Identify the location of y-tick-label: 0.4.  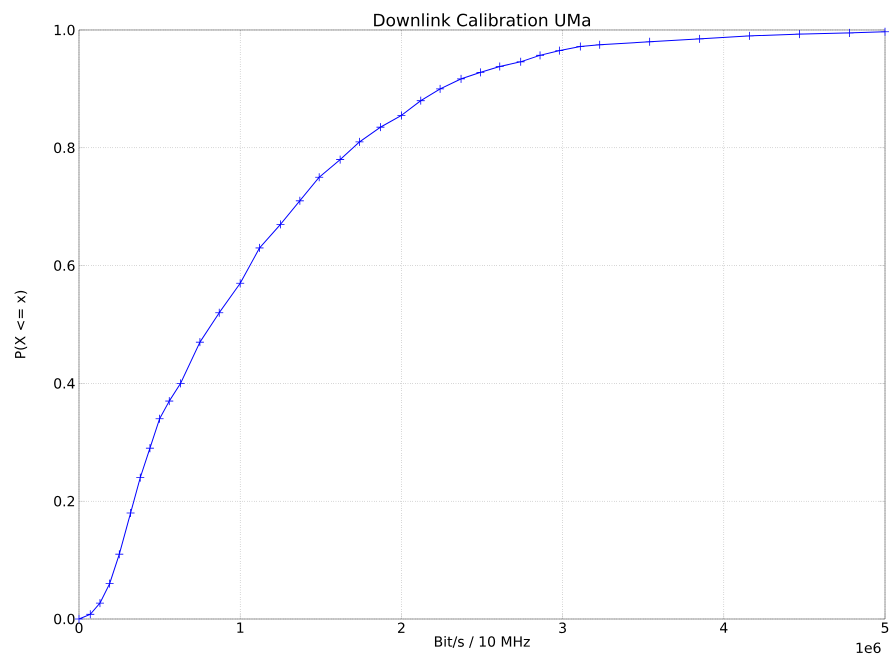
(64, 383).